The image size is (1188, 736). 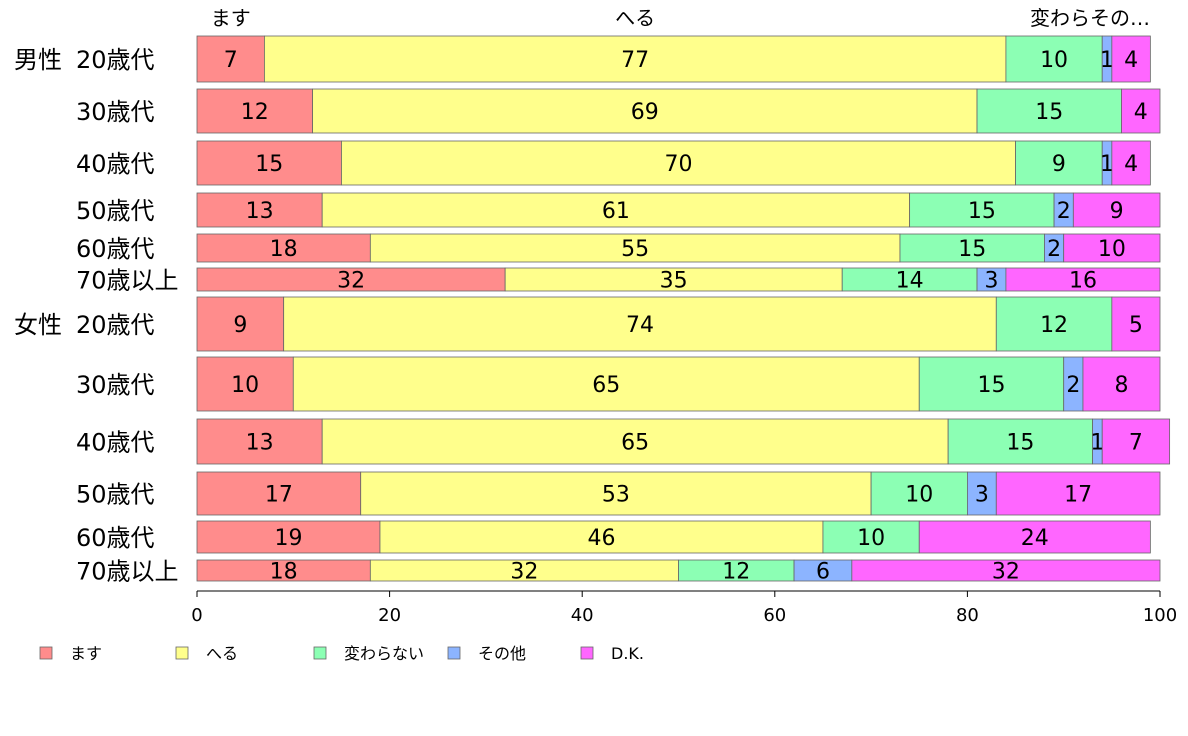 What do you see at coordinates (70, 653) in the screenshot?
I see `legend-item: ます` at bounding box center [70, 653].